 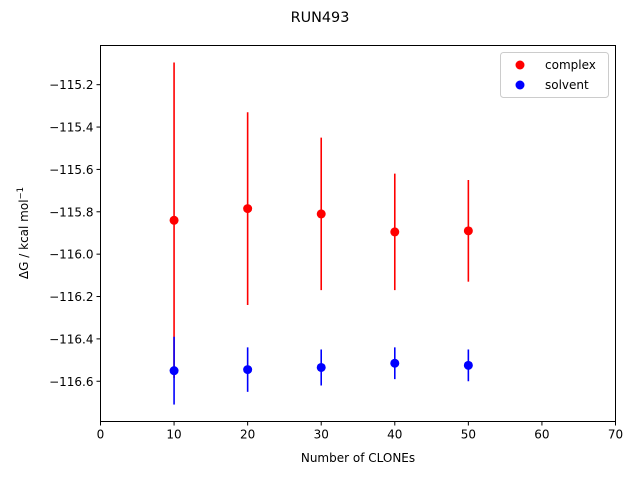 What do you see at coordinates (615, 435) in the screenshot?
I see `x-tick-label: 70` at bounding box center [615, 435].